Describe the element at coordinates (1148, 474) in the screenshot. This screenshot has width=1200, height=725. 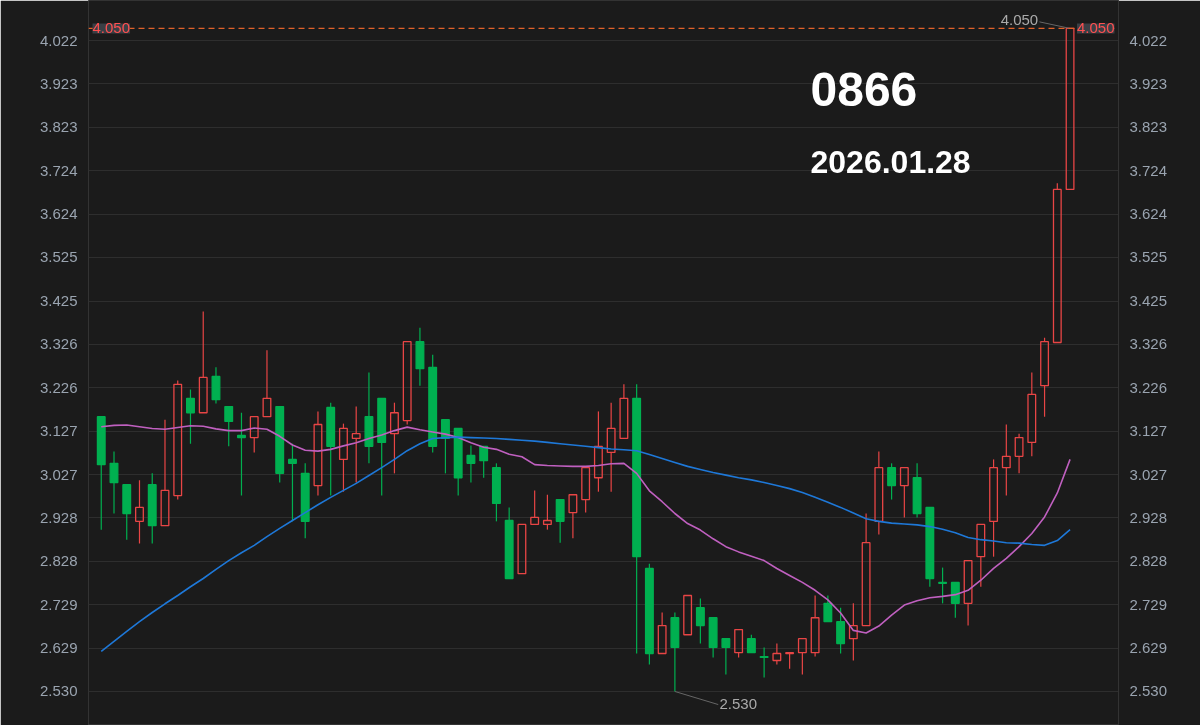
I see `y2-tick-label: 3.027` at that location.